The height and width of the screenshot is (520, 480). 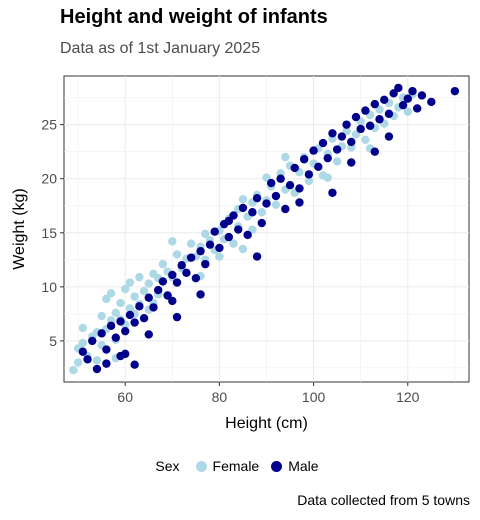 I want to click on y-tick-label: 15, so click(x=49, y=233).